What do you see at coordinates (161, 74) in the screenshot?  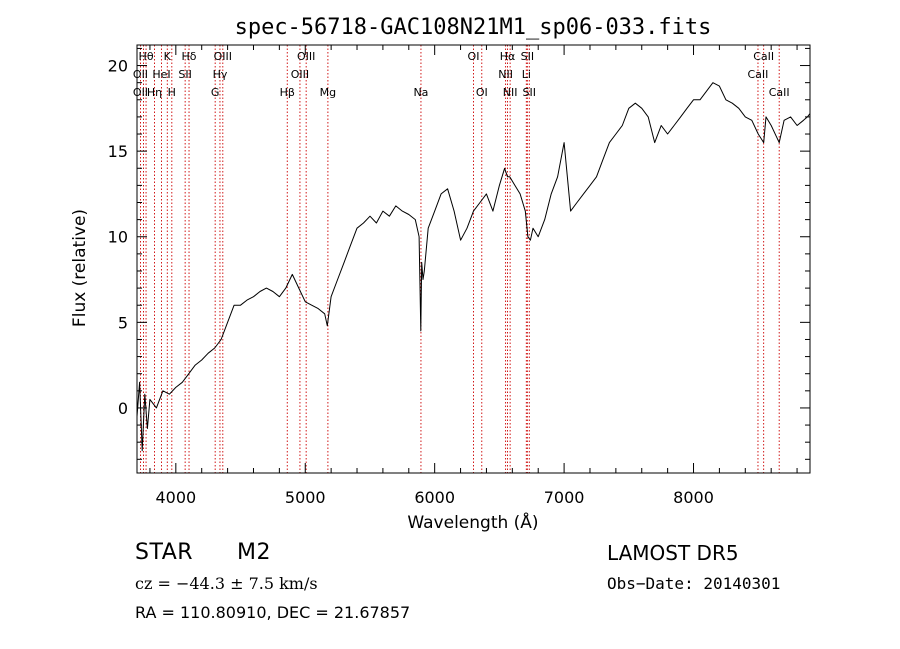 I see `line-label-hei: HeI` at bounding box center [161, 74].